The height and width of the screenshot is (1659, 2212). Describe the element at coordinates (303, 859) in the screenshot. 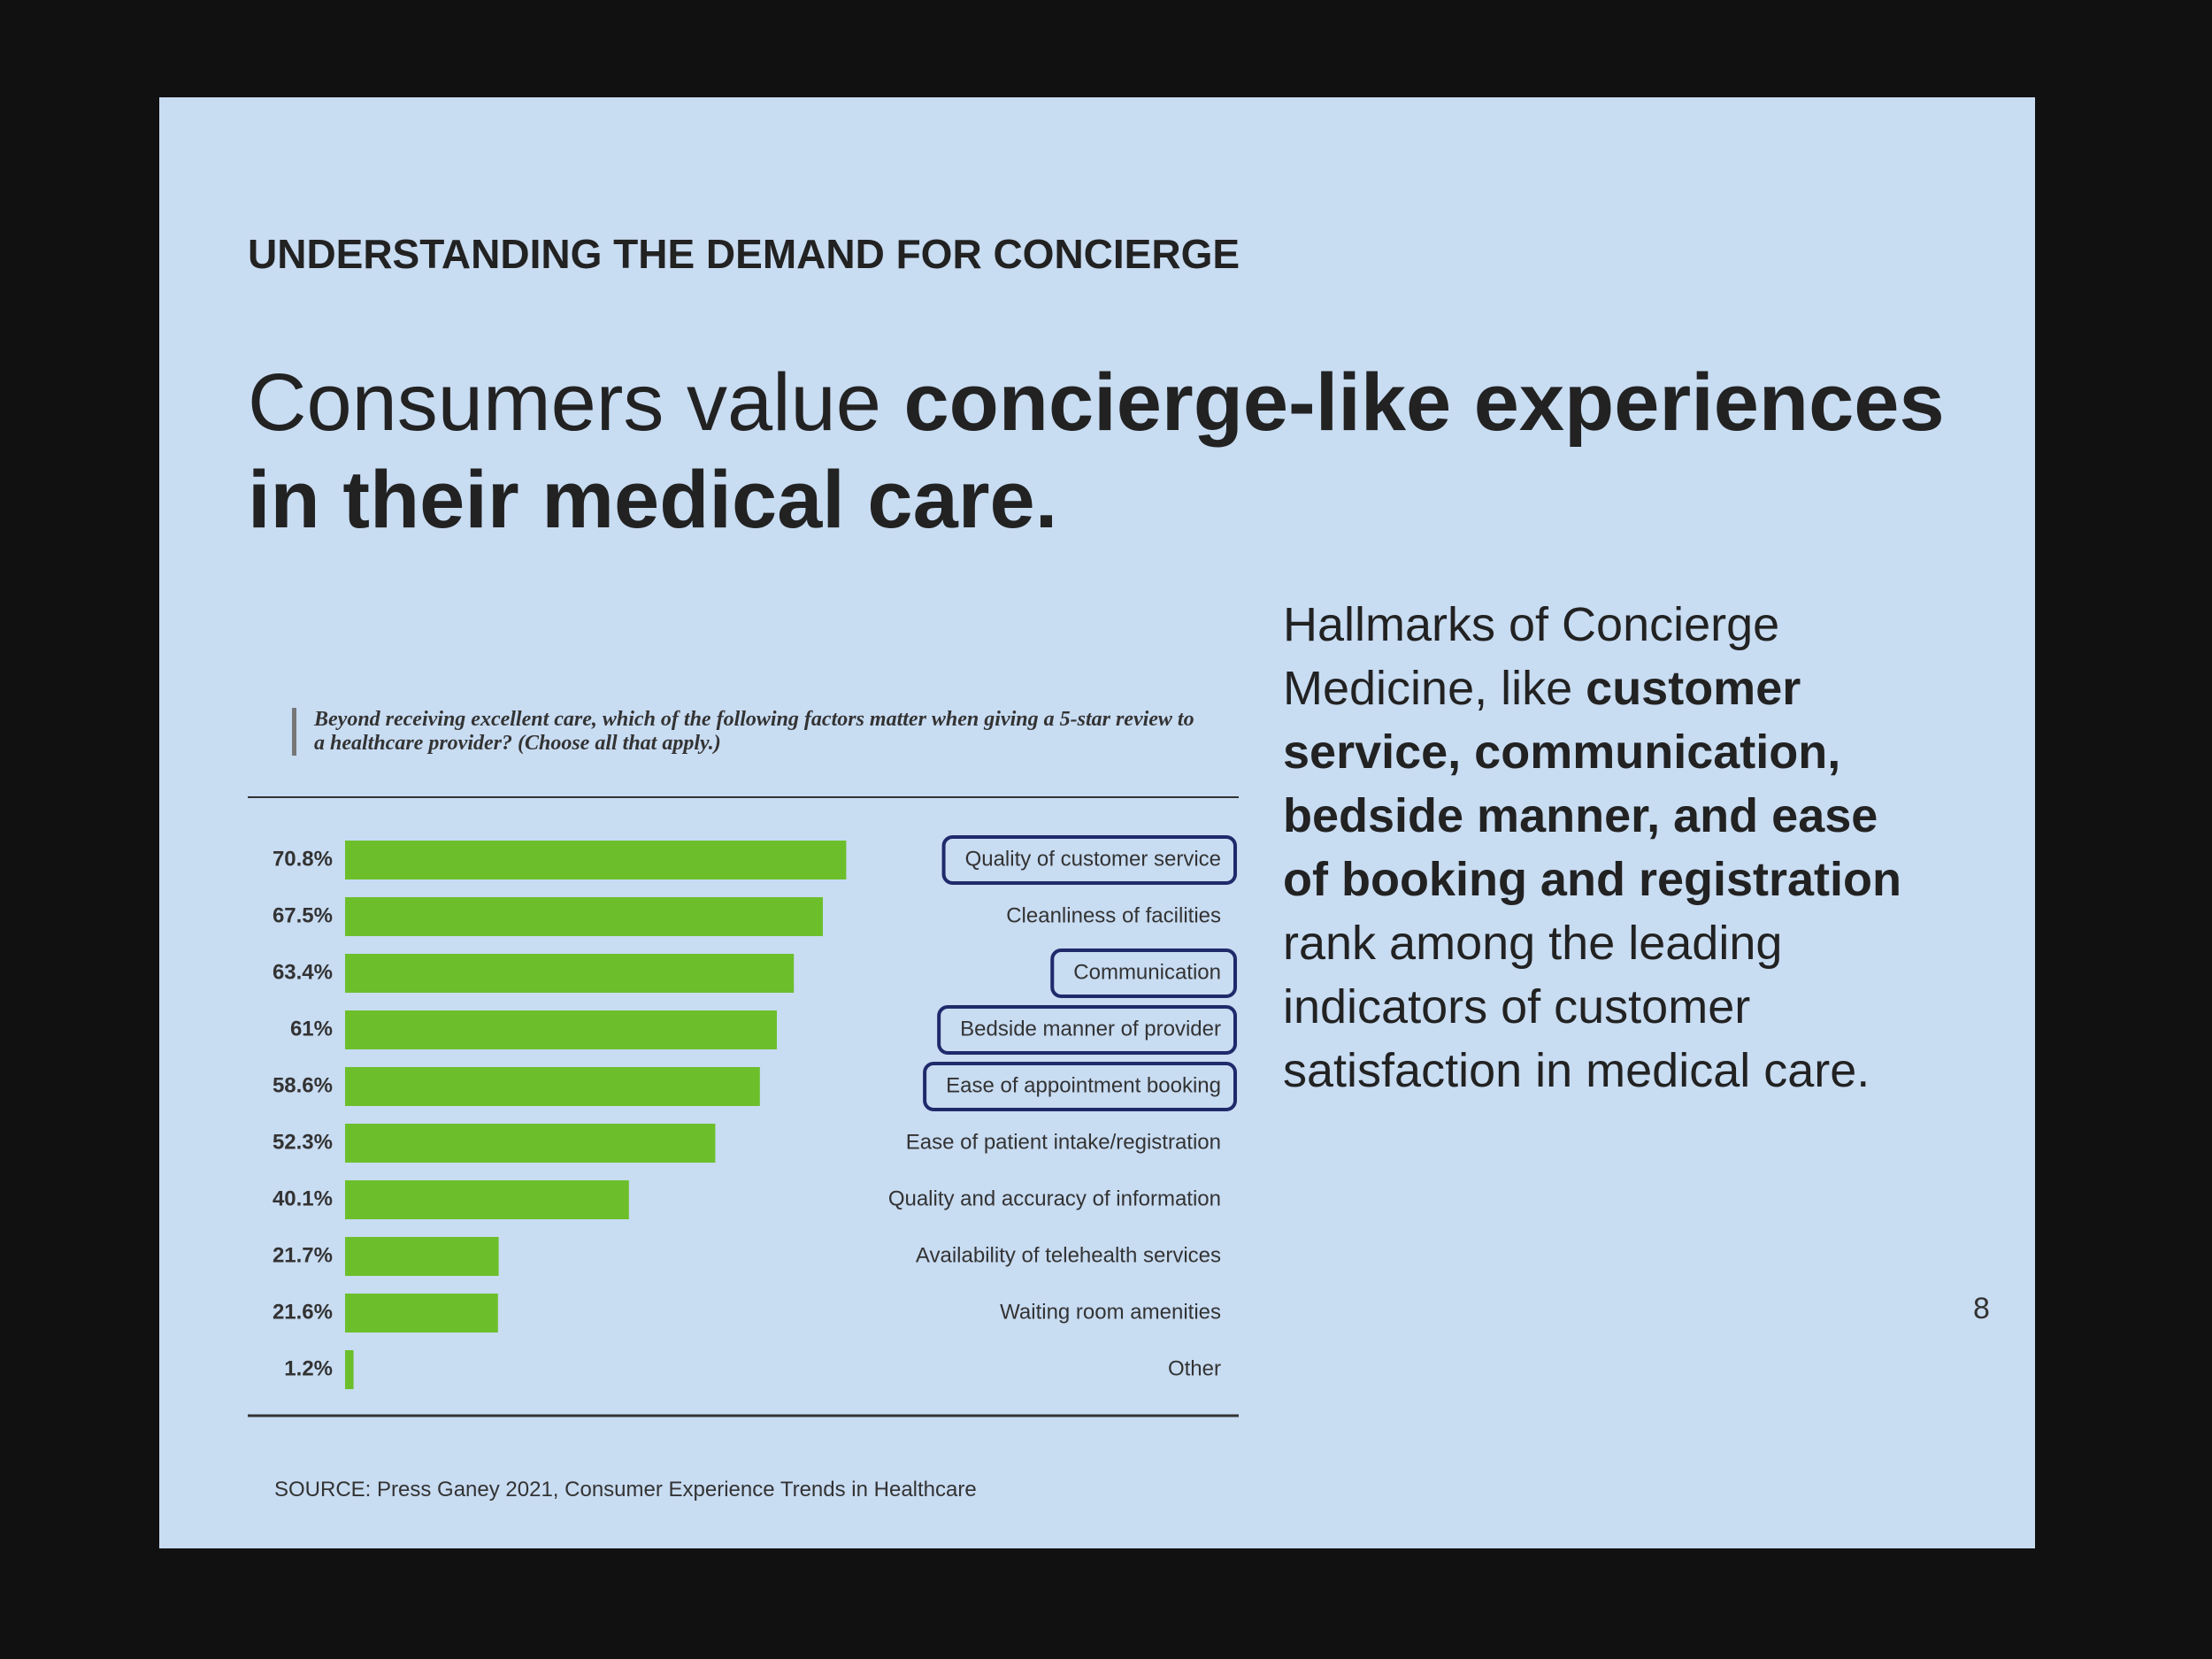

I see `value-label: 70.8%` at that location.